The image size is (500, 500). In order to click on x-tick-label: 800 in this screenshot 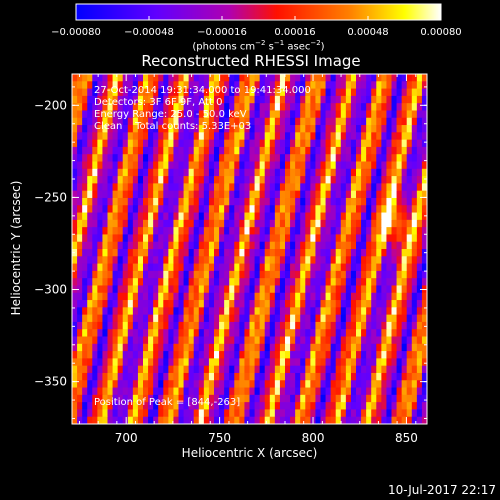, I will do `click(313, 438)`.